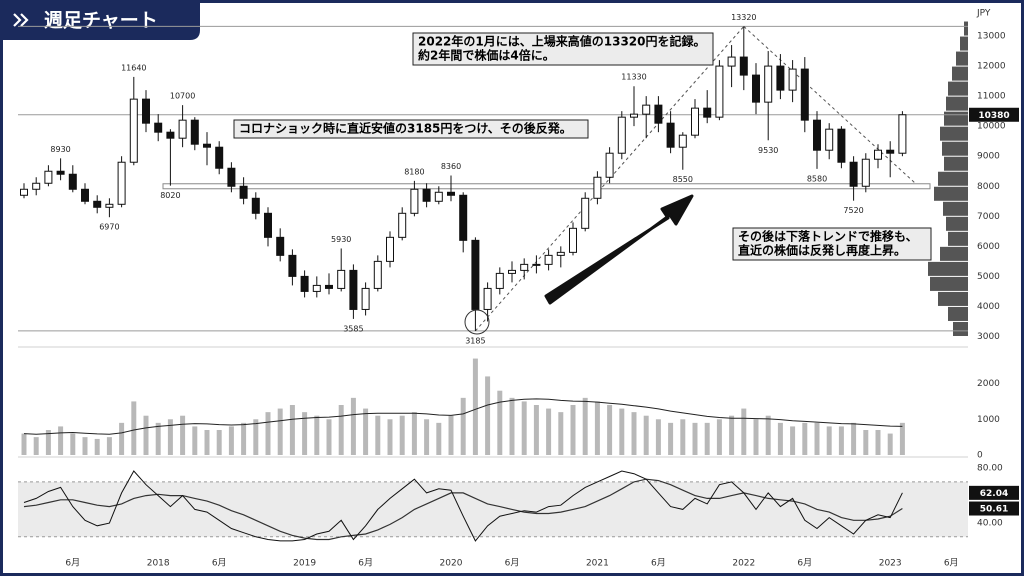  I want to click on annotation-text: その後は下落トレンドで推移も、, so click(828, 236).